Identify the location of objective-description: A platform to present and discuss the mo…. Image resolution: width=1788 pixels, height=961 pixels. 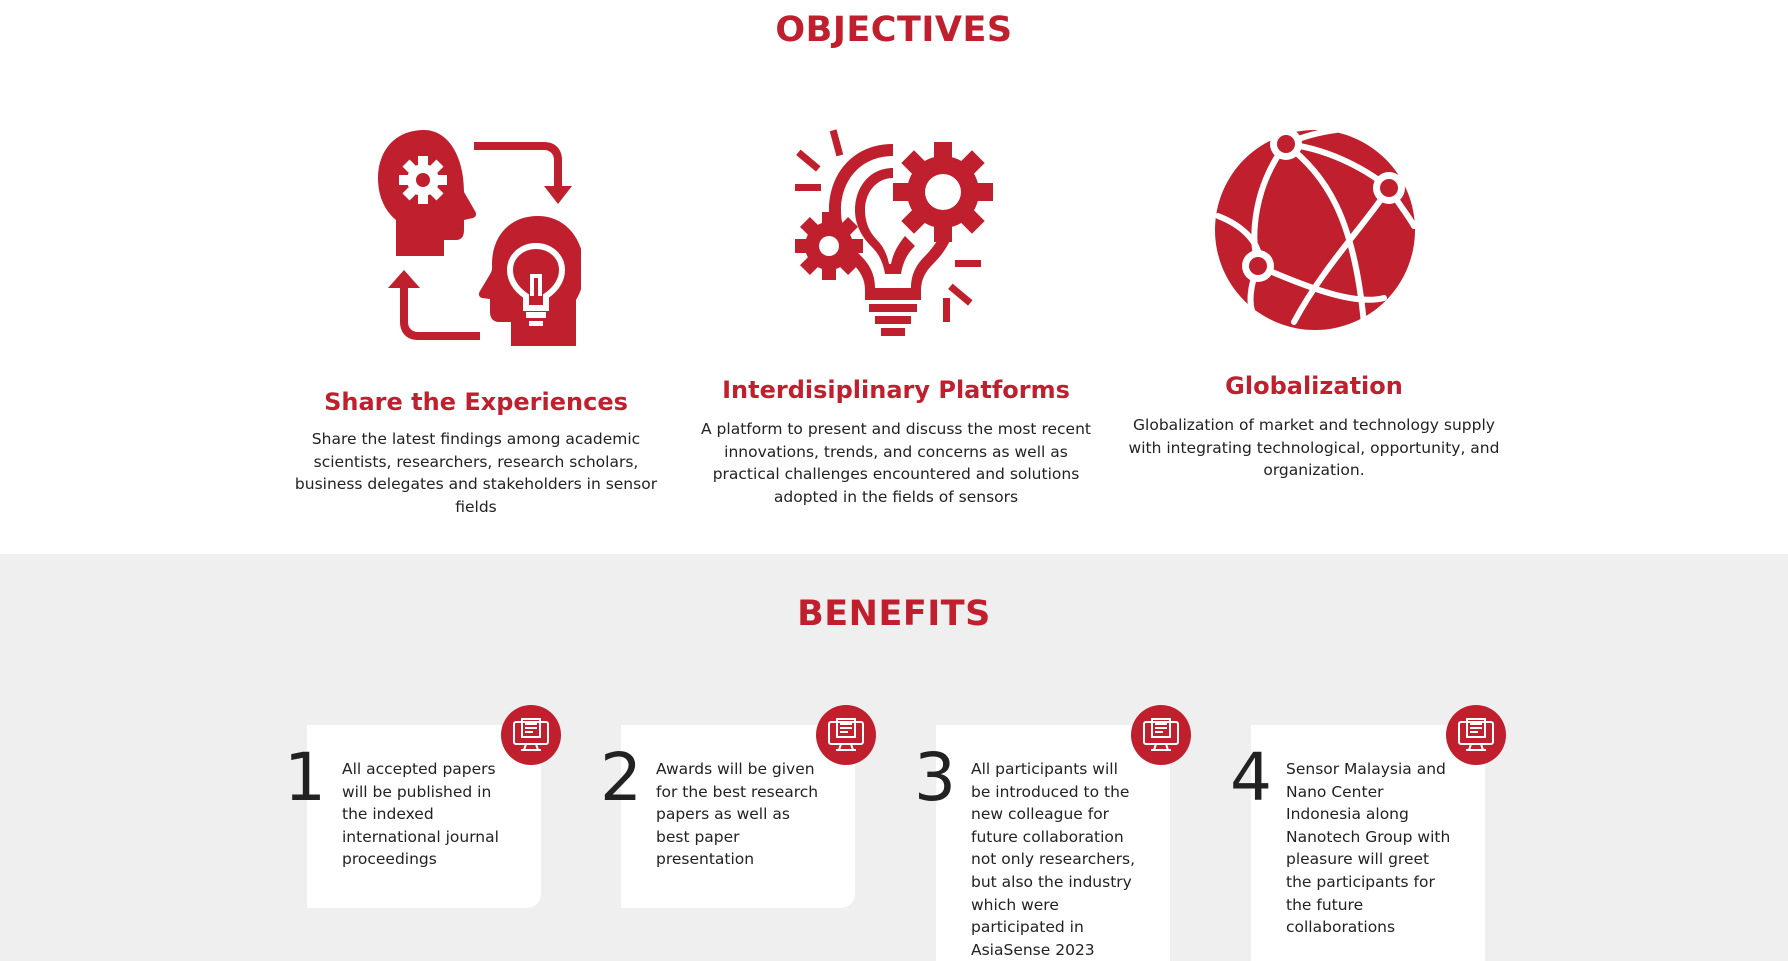
(896, 463).